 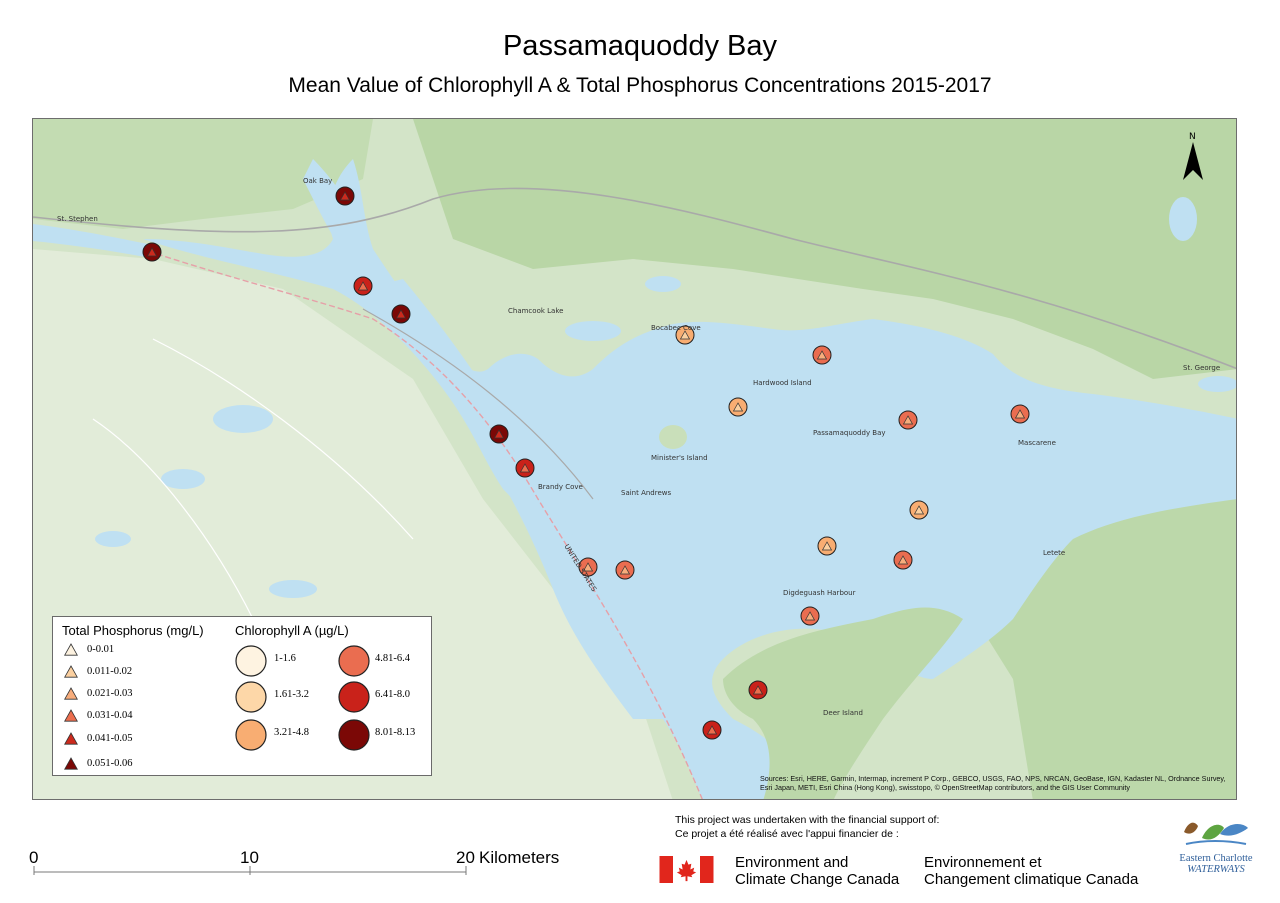 What do you see at coordinates (1054, 553) in the screenshot?
I see `place-label: Letete` at bounding box center [1054, 553].